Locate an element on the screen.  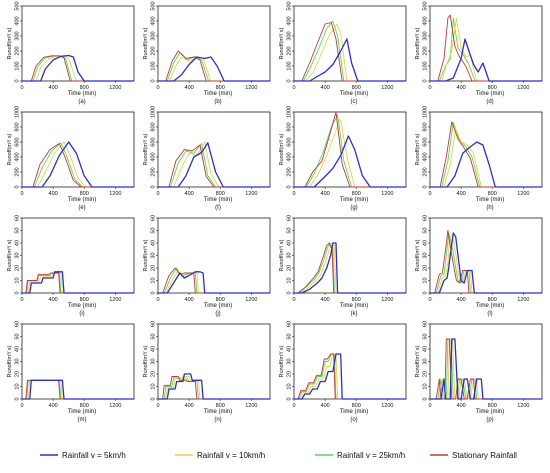
legend-label: Rainfall v = 5km/h is located at coordinates (94, 455).